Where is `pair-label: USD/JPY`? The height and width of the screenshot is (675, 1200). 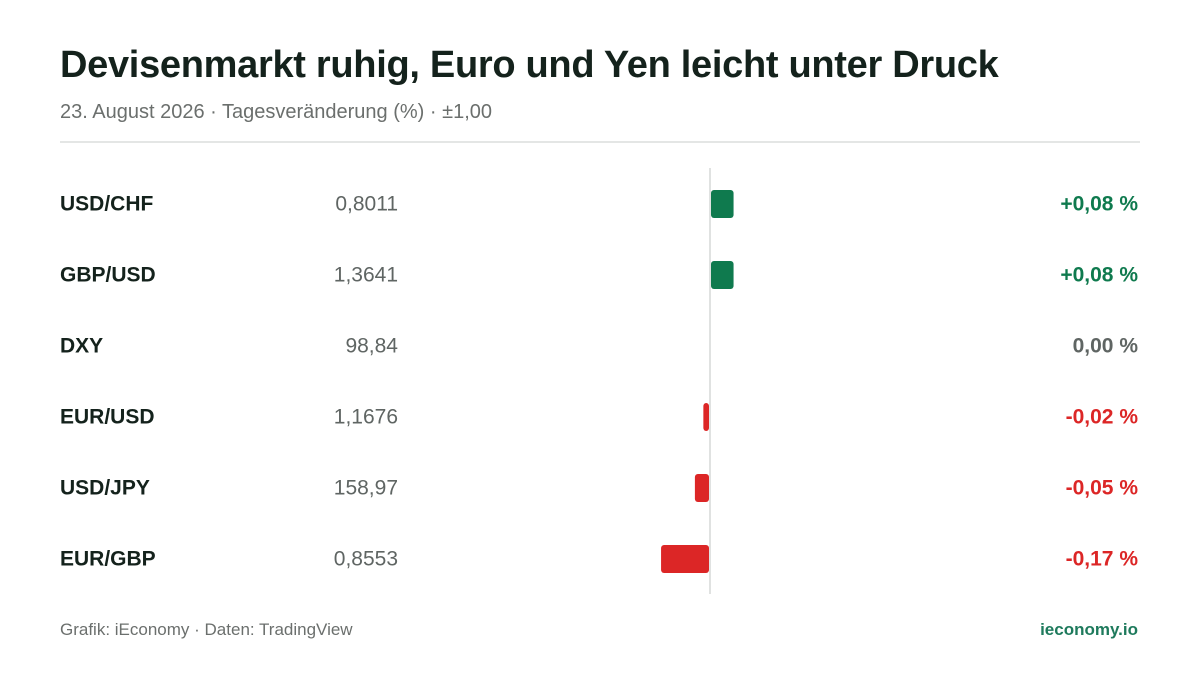
pair-label: USD/JPY is located at coordinates (105, 488).